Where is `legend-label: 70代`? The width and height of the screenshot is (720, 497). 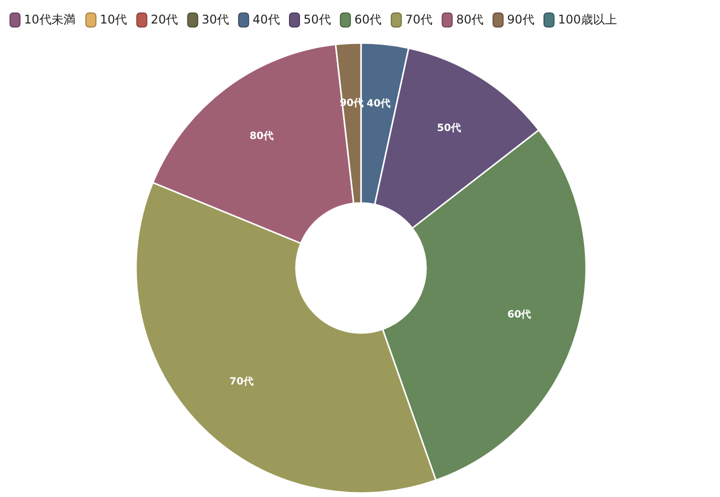
legend-label: 70代 is located at coordinates (419, 19).